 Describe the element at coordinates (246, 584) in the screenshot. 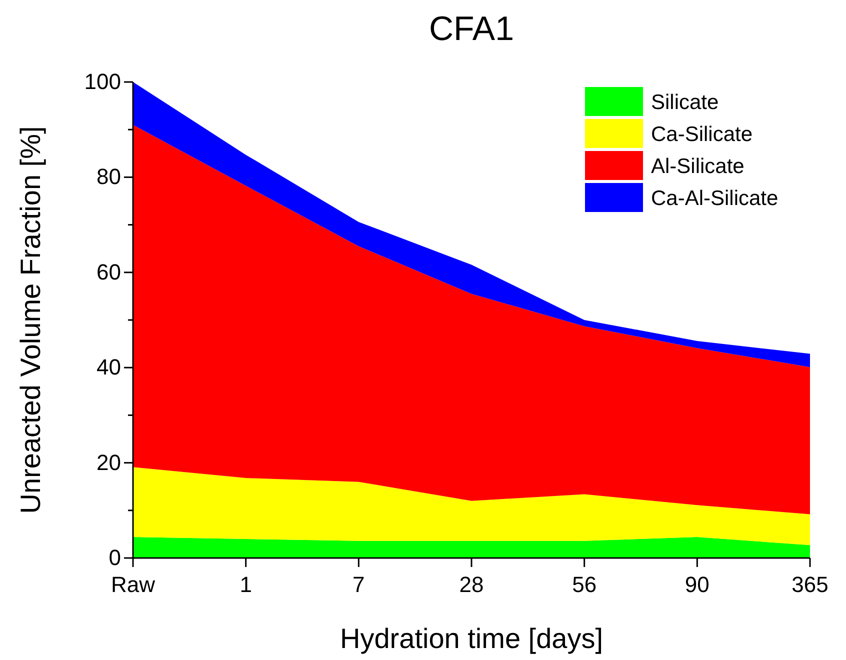

I see `x-tick-label: 1` at that location.